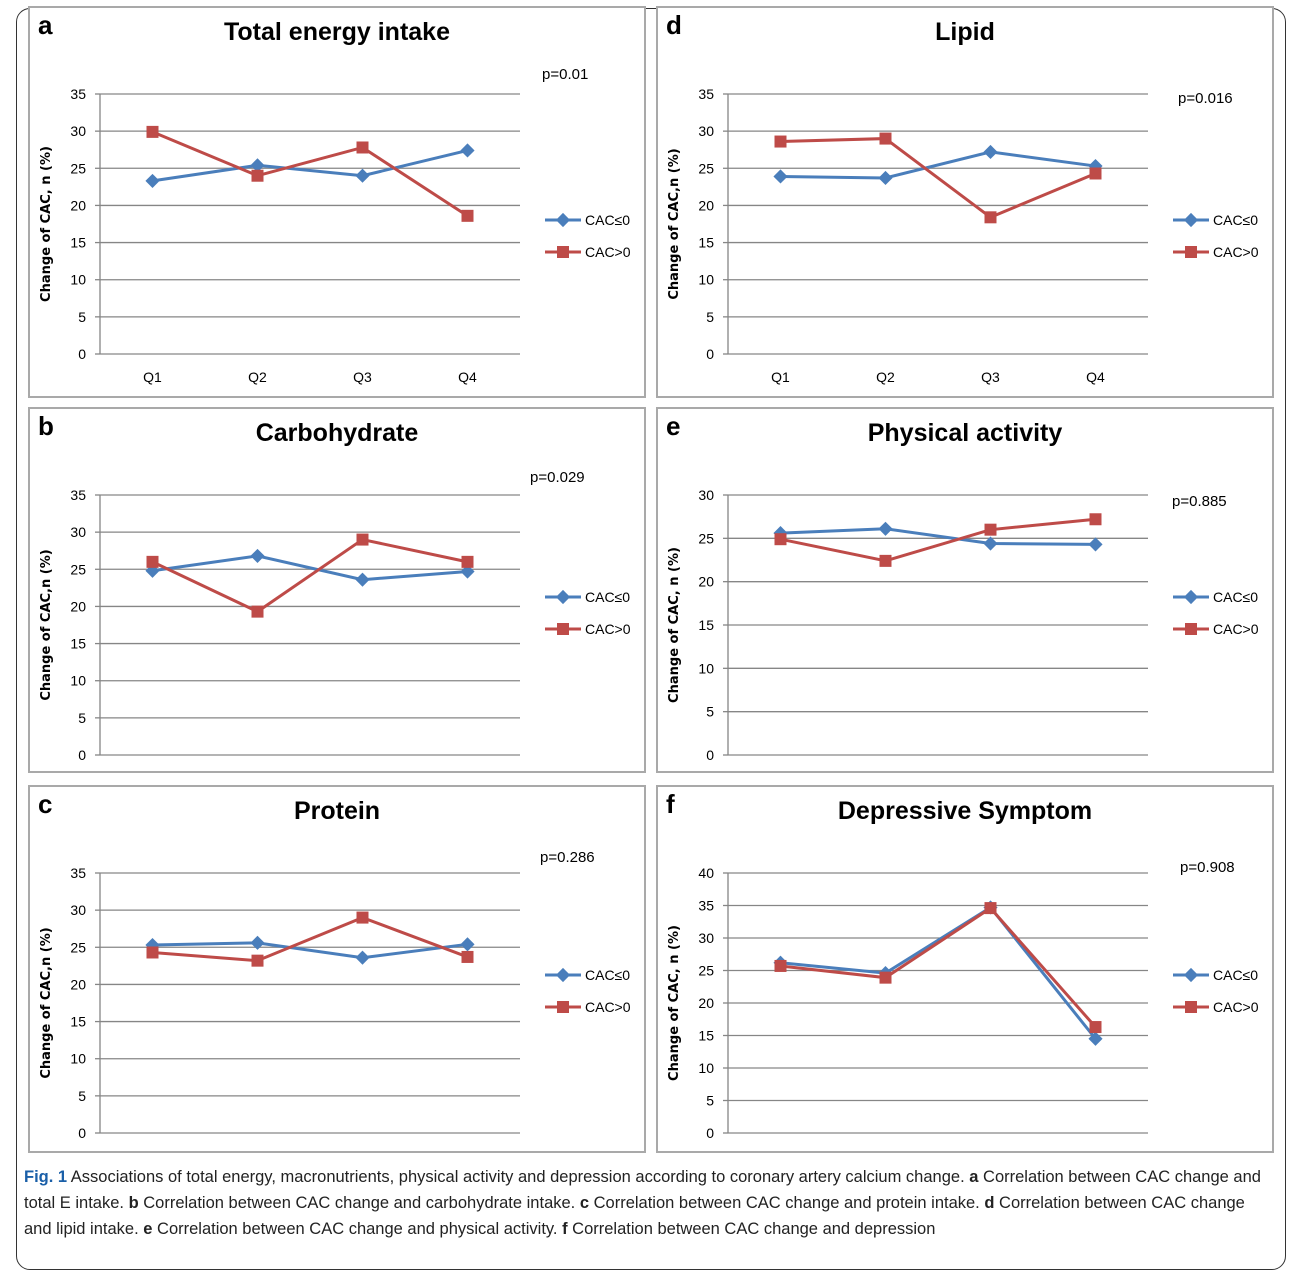 This screenshot has height=1274, width=1290. Describe the element at coordinates (974, 1177) in the screenshot. I see `caption-letter-a: a` at that location.